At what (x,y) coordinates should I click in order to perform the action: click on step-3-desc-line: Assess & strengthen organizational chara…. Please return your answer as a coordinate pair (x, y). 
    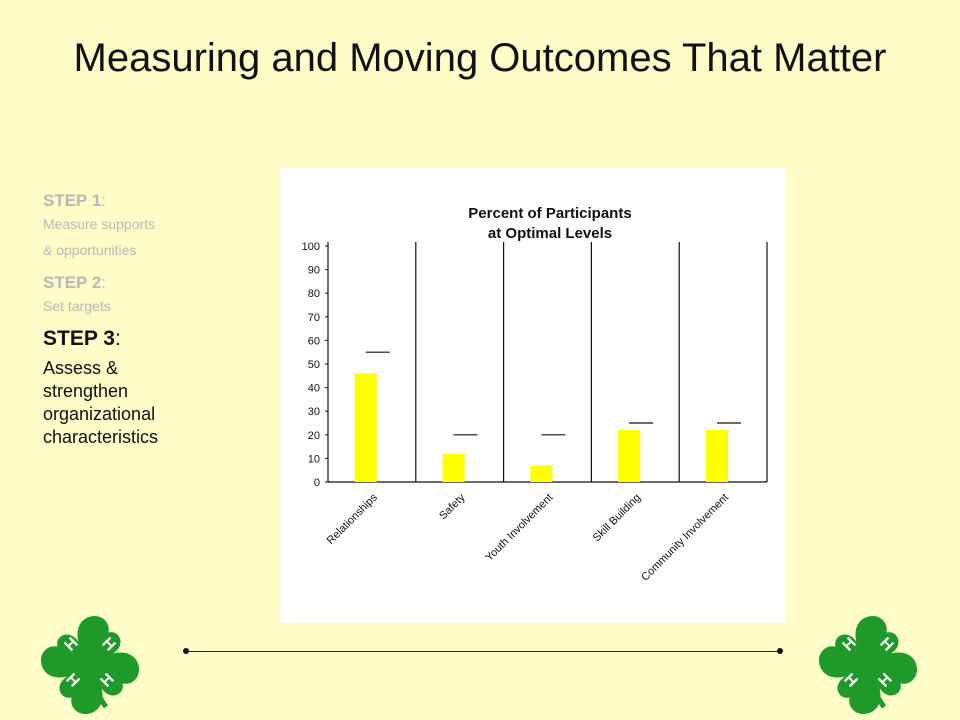
    Looking at the image, I should click on (143, 403).